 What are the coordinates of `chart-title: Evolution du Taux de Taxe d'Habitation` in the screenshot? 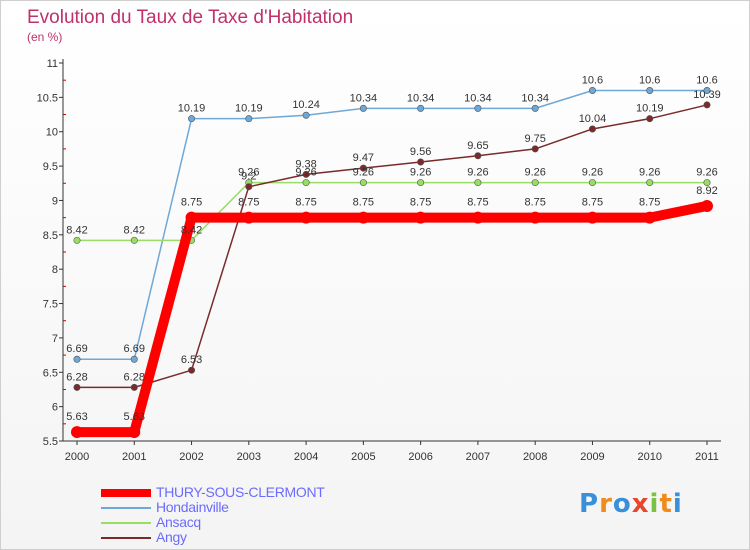 It's located at (190, 17).